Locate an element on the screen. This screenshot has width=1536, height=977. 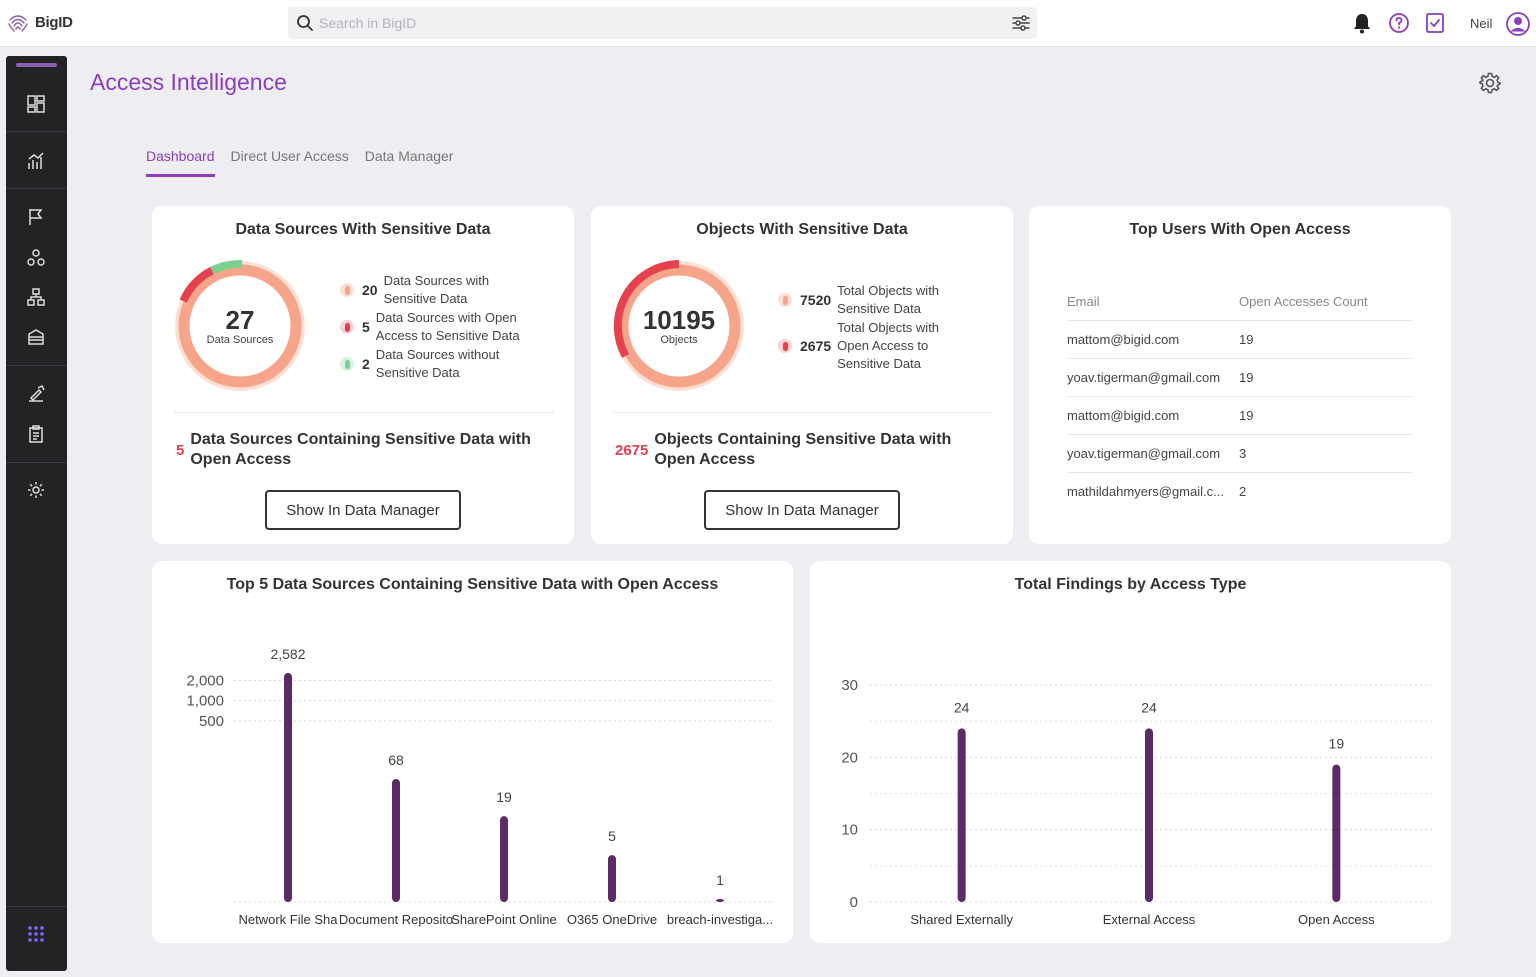
y-tick-label: 10 is located at coordinates (849, 830).